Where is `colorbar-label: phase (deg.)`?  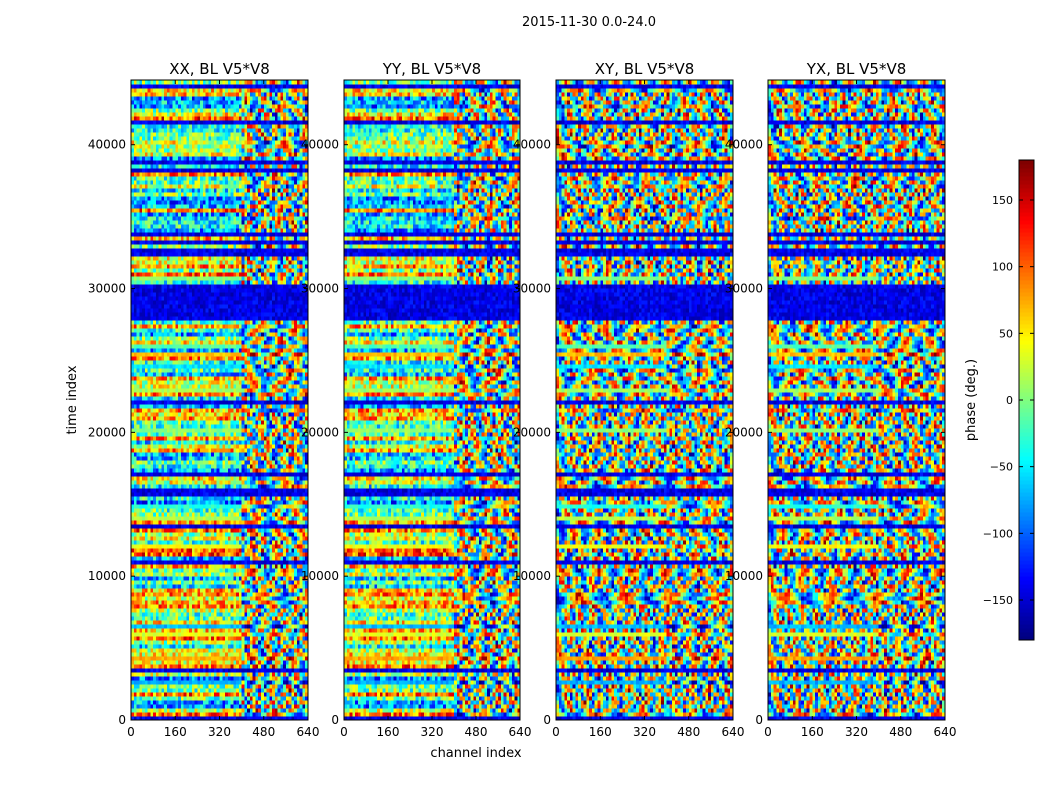 colorbar-label: phase (deg.) is located at coordinates (971, 400).